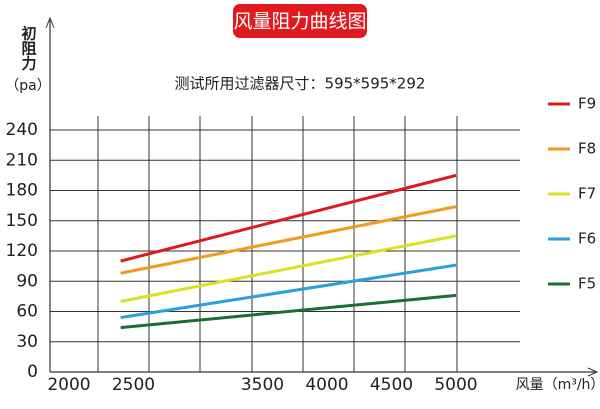 The height and width of the screenshot is (409, 600). I want to click on title-box, so click(300, 21).